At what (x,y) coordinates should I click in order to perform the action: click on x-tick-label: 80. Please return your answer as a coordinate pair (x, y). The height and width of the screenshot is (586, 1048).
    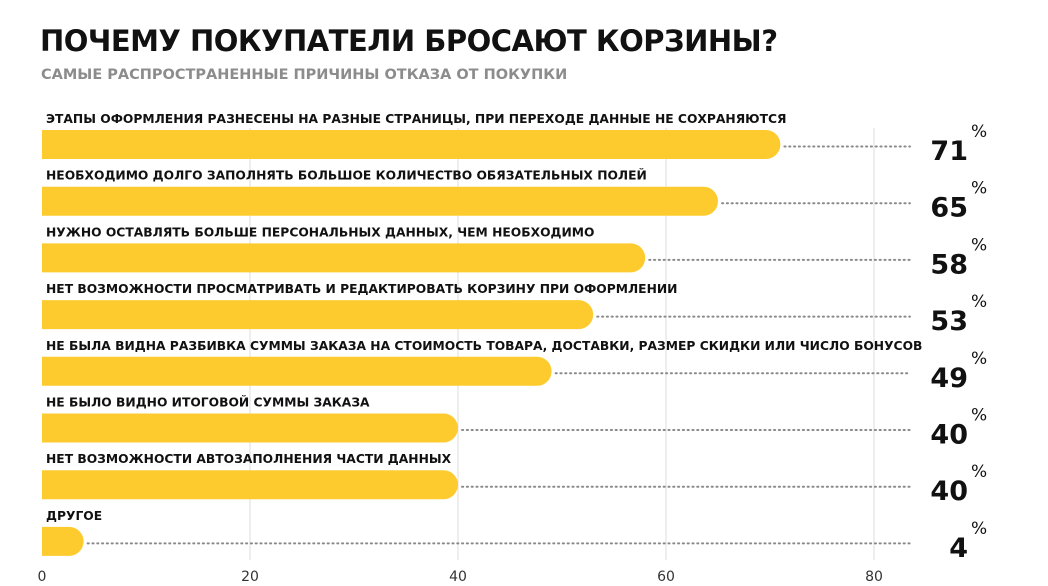
    Looking at the image, I should click on (874, 577).